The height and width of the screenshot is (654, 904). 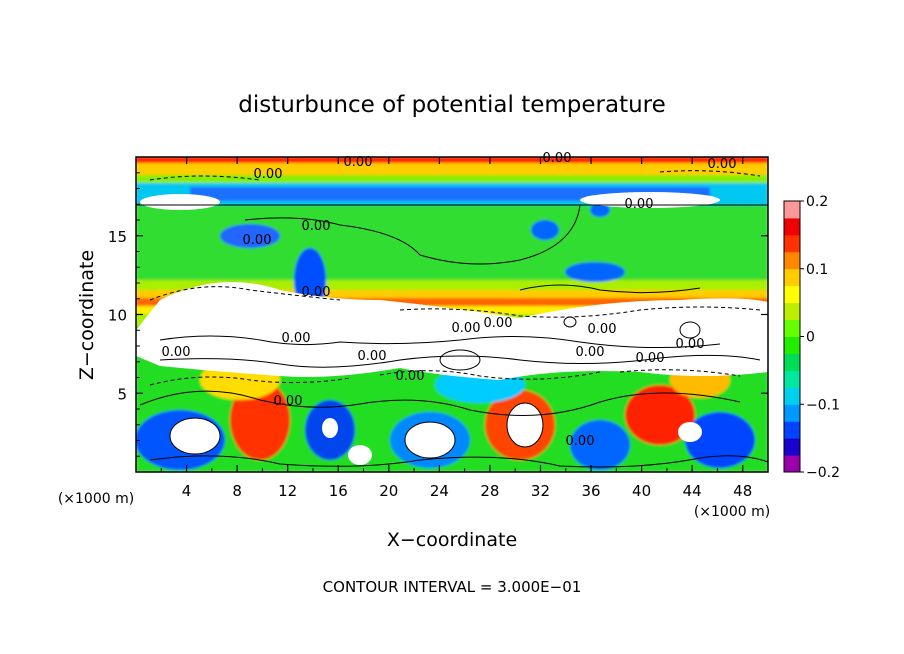 What do you see at coordinates (439, 491) in the screenshot?
I see `x-tick-label: 24` at bounding box center [439, 491].